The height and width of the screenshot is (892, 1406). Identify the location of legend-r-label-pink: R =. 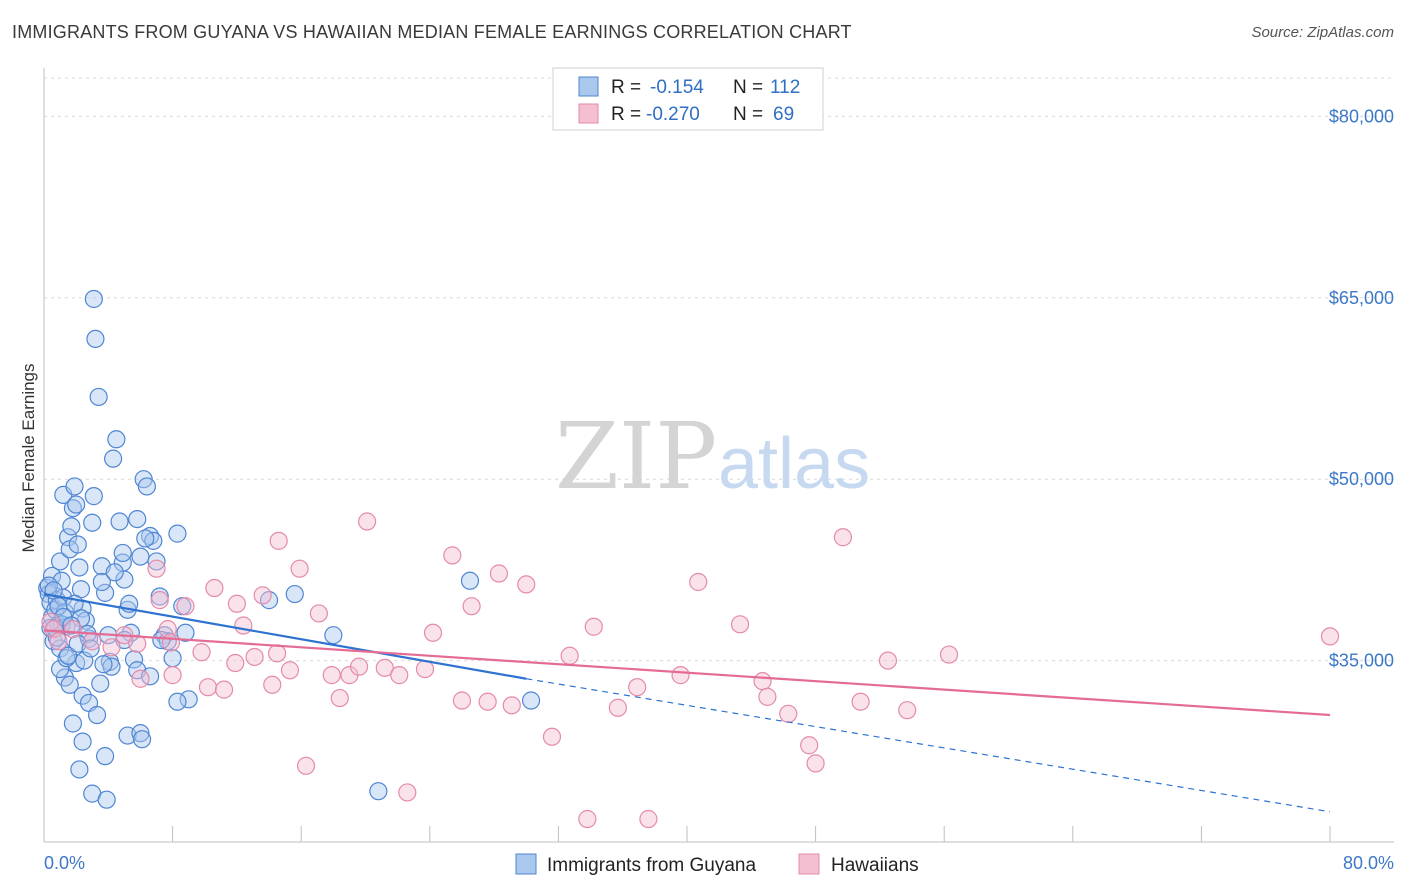
(626, 114).